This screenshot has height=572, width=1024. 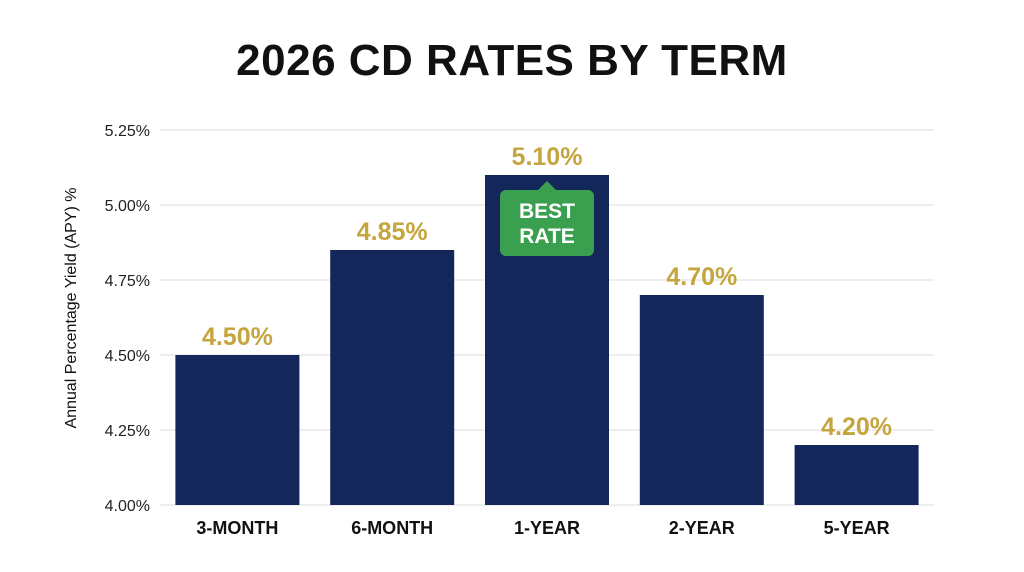 What do you see at coordinates (547, 211) in the screenshot?
I see `badge-text: BEST` at bounding box center [547, 211].